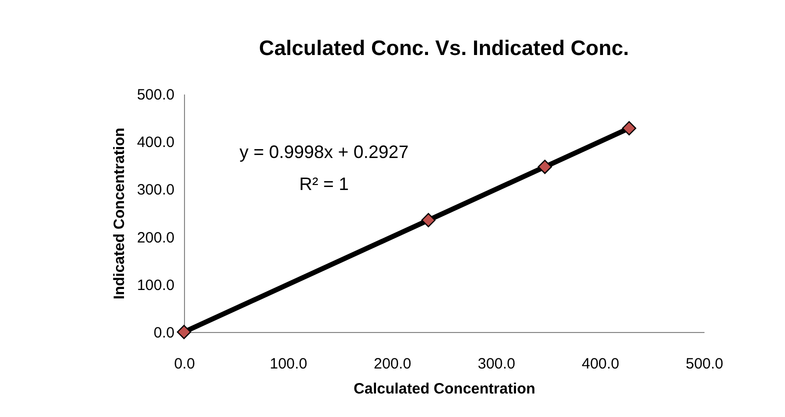 This screenshot has width=785, height=417. What do you see at coordinates (705, 364) in the screenshot?
I see `x-tick-label: 500.0` at bounding box center [705, 364].